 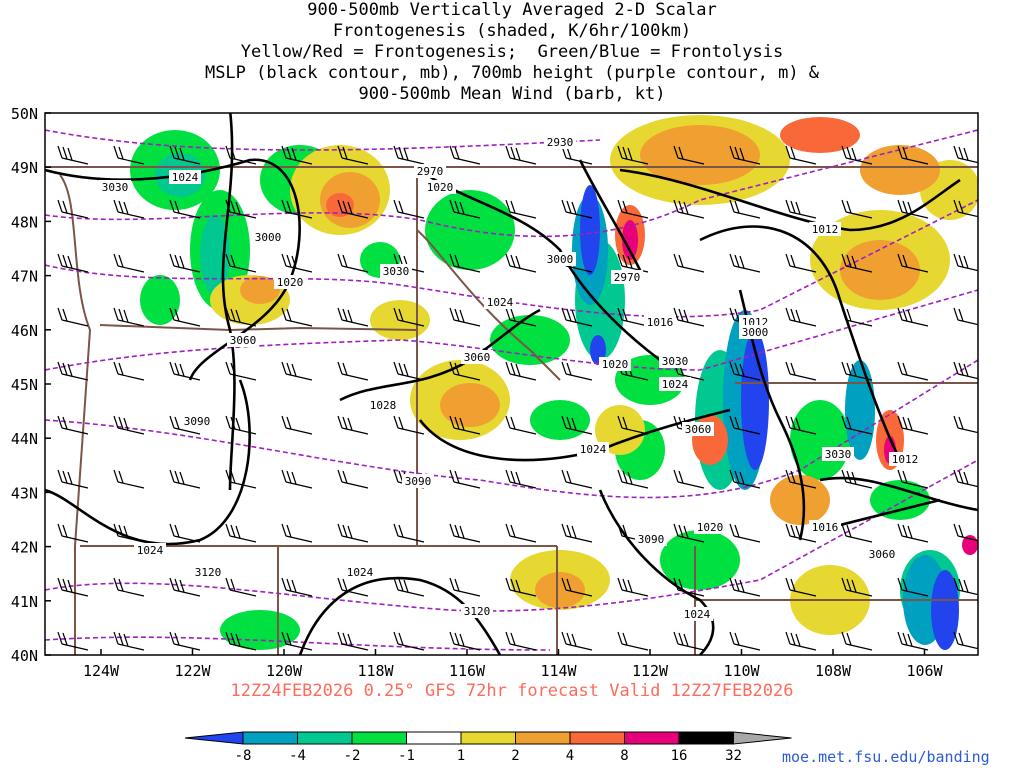 I want to click on lon-label: 114W, so click(x=558, y=671).